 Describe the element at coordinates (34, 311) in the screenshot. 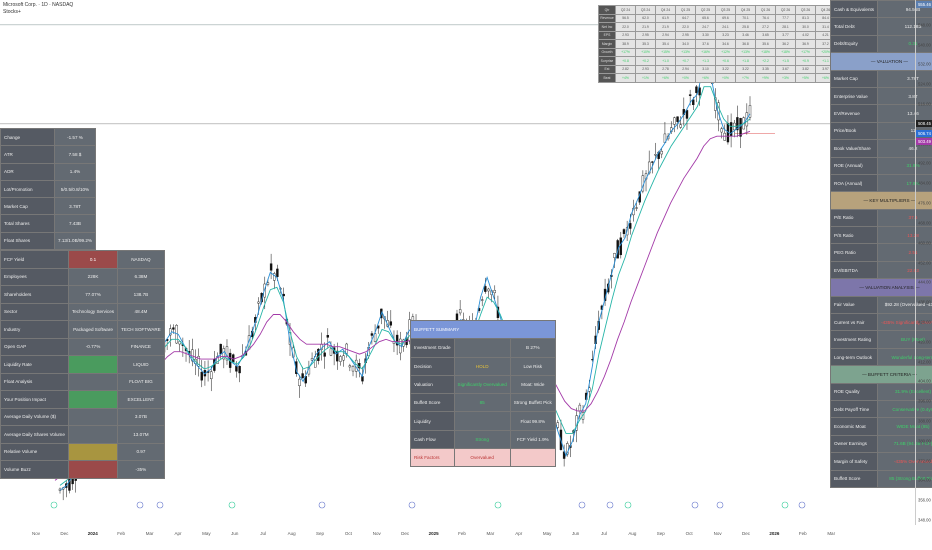

I see `row-label: Sector` at that location.